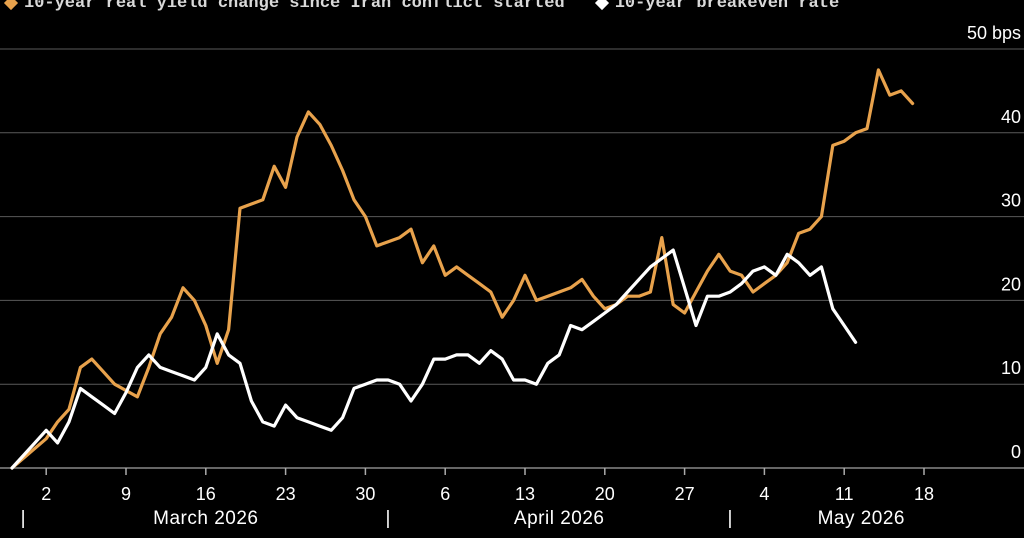 This screenshot has width=1024, height=538. I want to click on legend-item-breakeven: 10-year breakeven rate, so click(715, 6).